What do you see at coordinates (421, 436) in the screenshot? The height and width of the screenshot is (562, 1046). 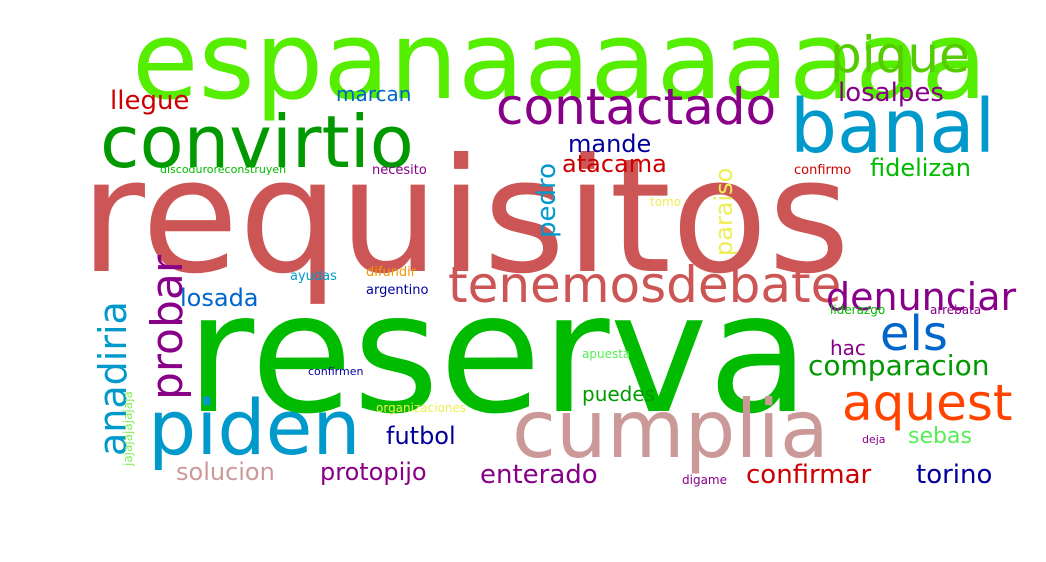 I see `word-futbol: futbol` at bounding box center [421, 436].